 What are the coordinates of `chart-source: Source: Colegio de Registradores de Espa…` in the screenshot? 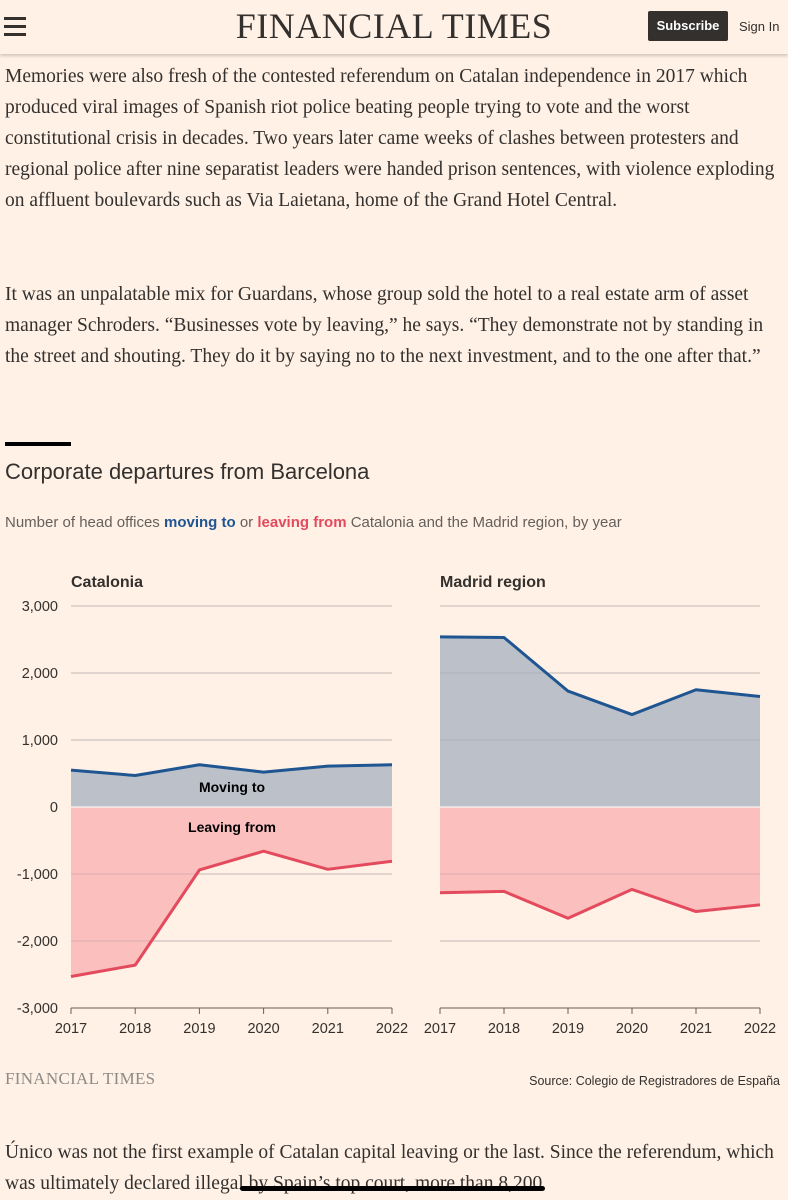 It's located at (654, 1081).